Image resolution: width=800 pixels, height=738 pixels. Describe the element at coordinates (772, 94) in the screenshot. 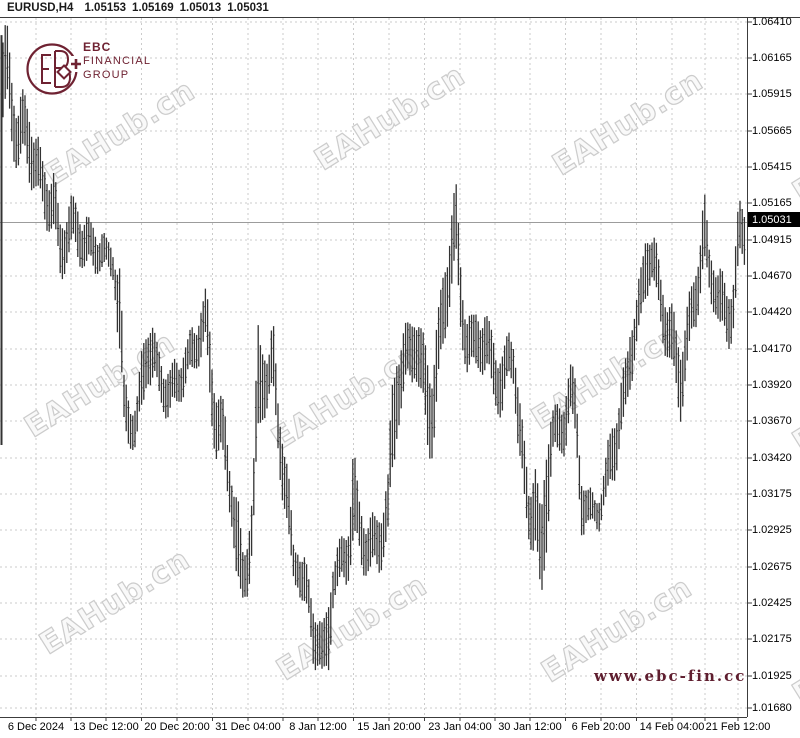

I see `price-axis-label: 1.05915` at that location.